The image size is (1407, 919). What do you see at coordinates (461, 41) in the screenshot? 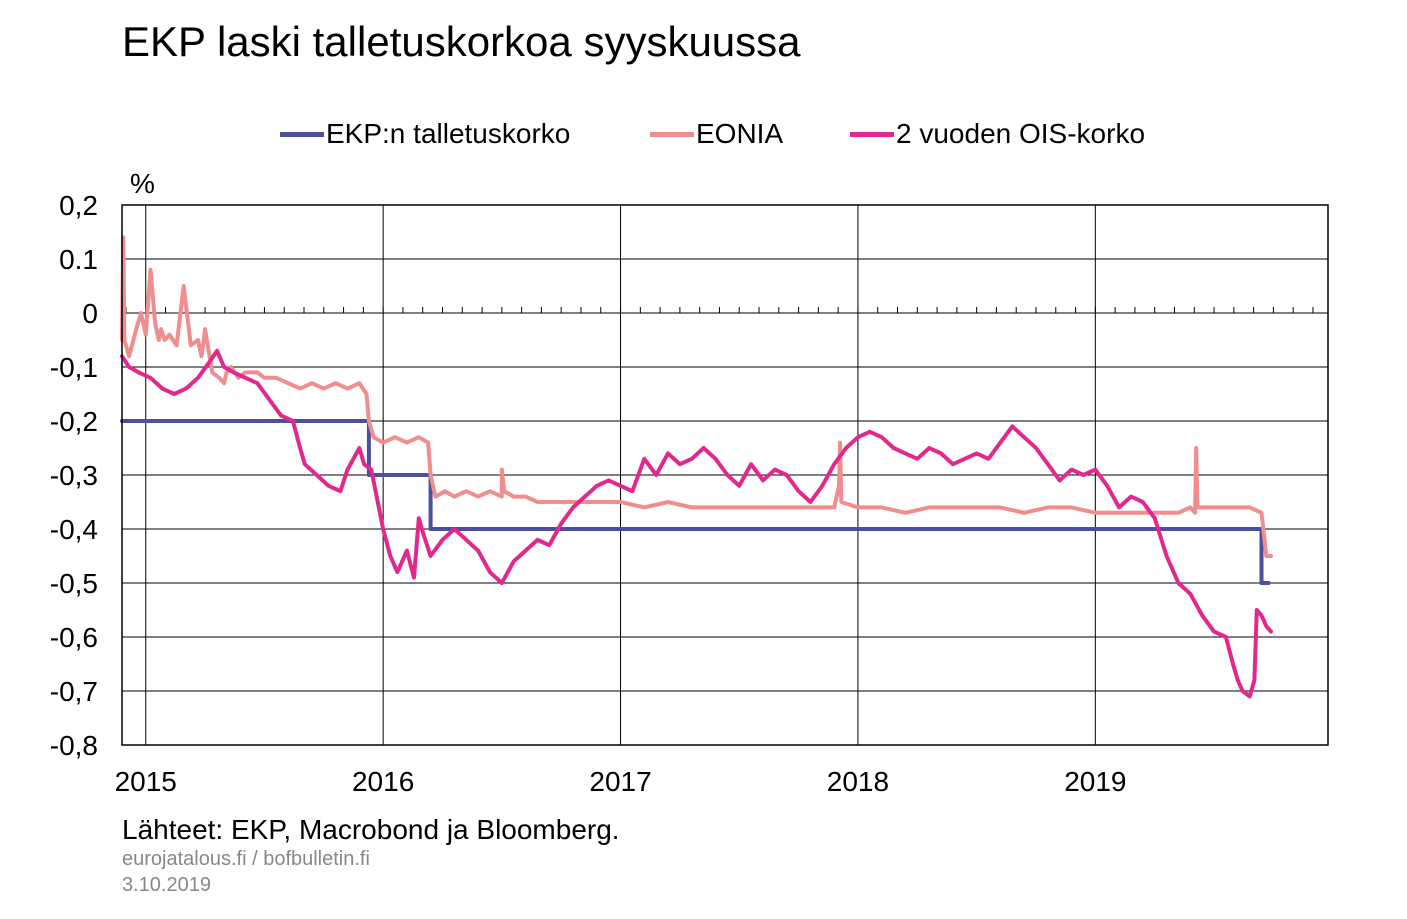
I see `chart-title: EKP laski talletuskorkoa syyskuussa` at bounding box center [461, 41].